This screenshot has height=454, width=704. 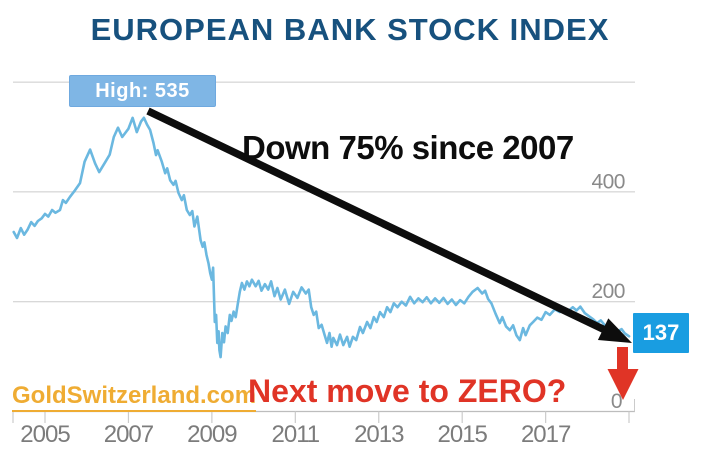 I want to click on y-tick-label-400: 400, so click(x=608, y=181).